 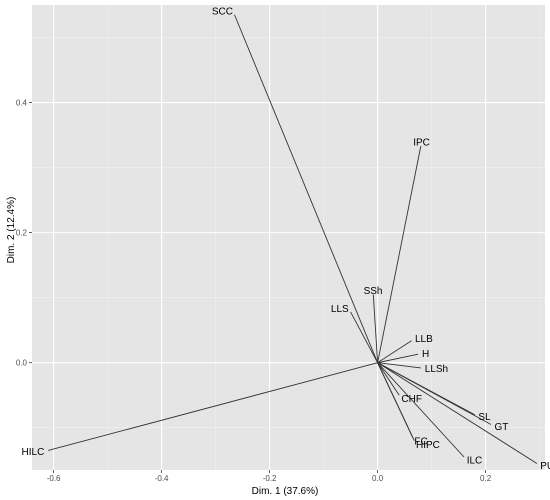 What do you see at coordinates (398, 358) in the screenshot?
I see `vector-h` at bounding box center [398, 358].